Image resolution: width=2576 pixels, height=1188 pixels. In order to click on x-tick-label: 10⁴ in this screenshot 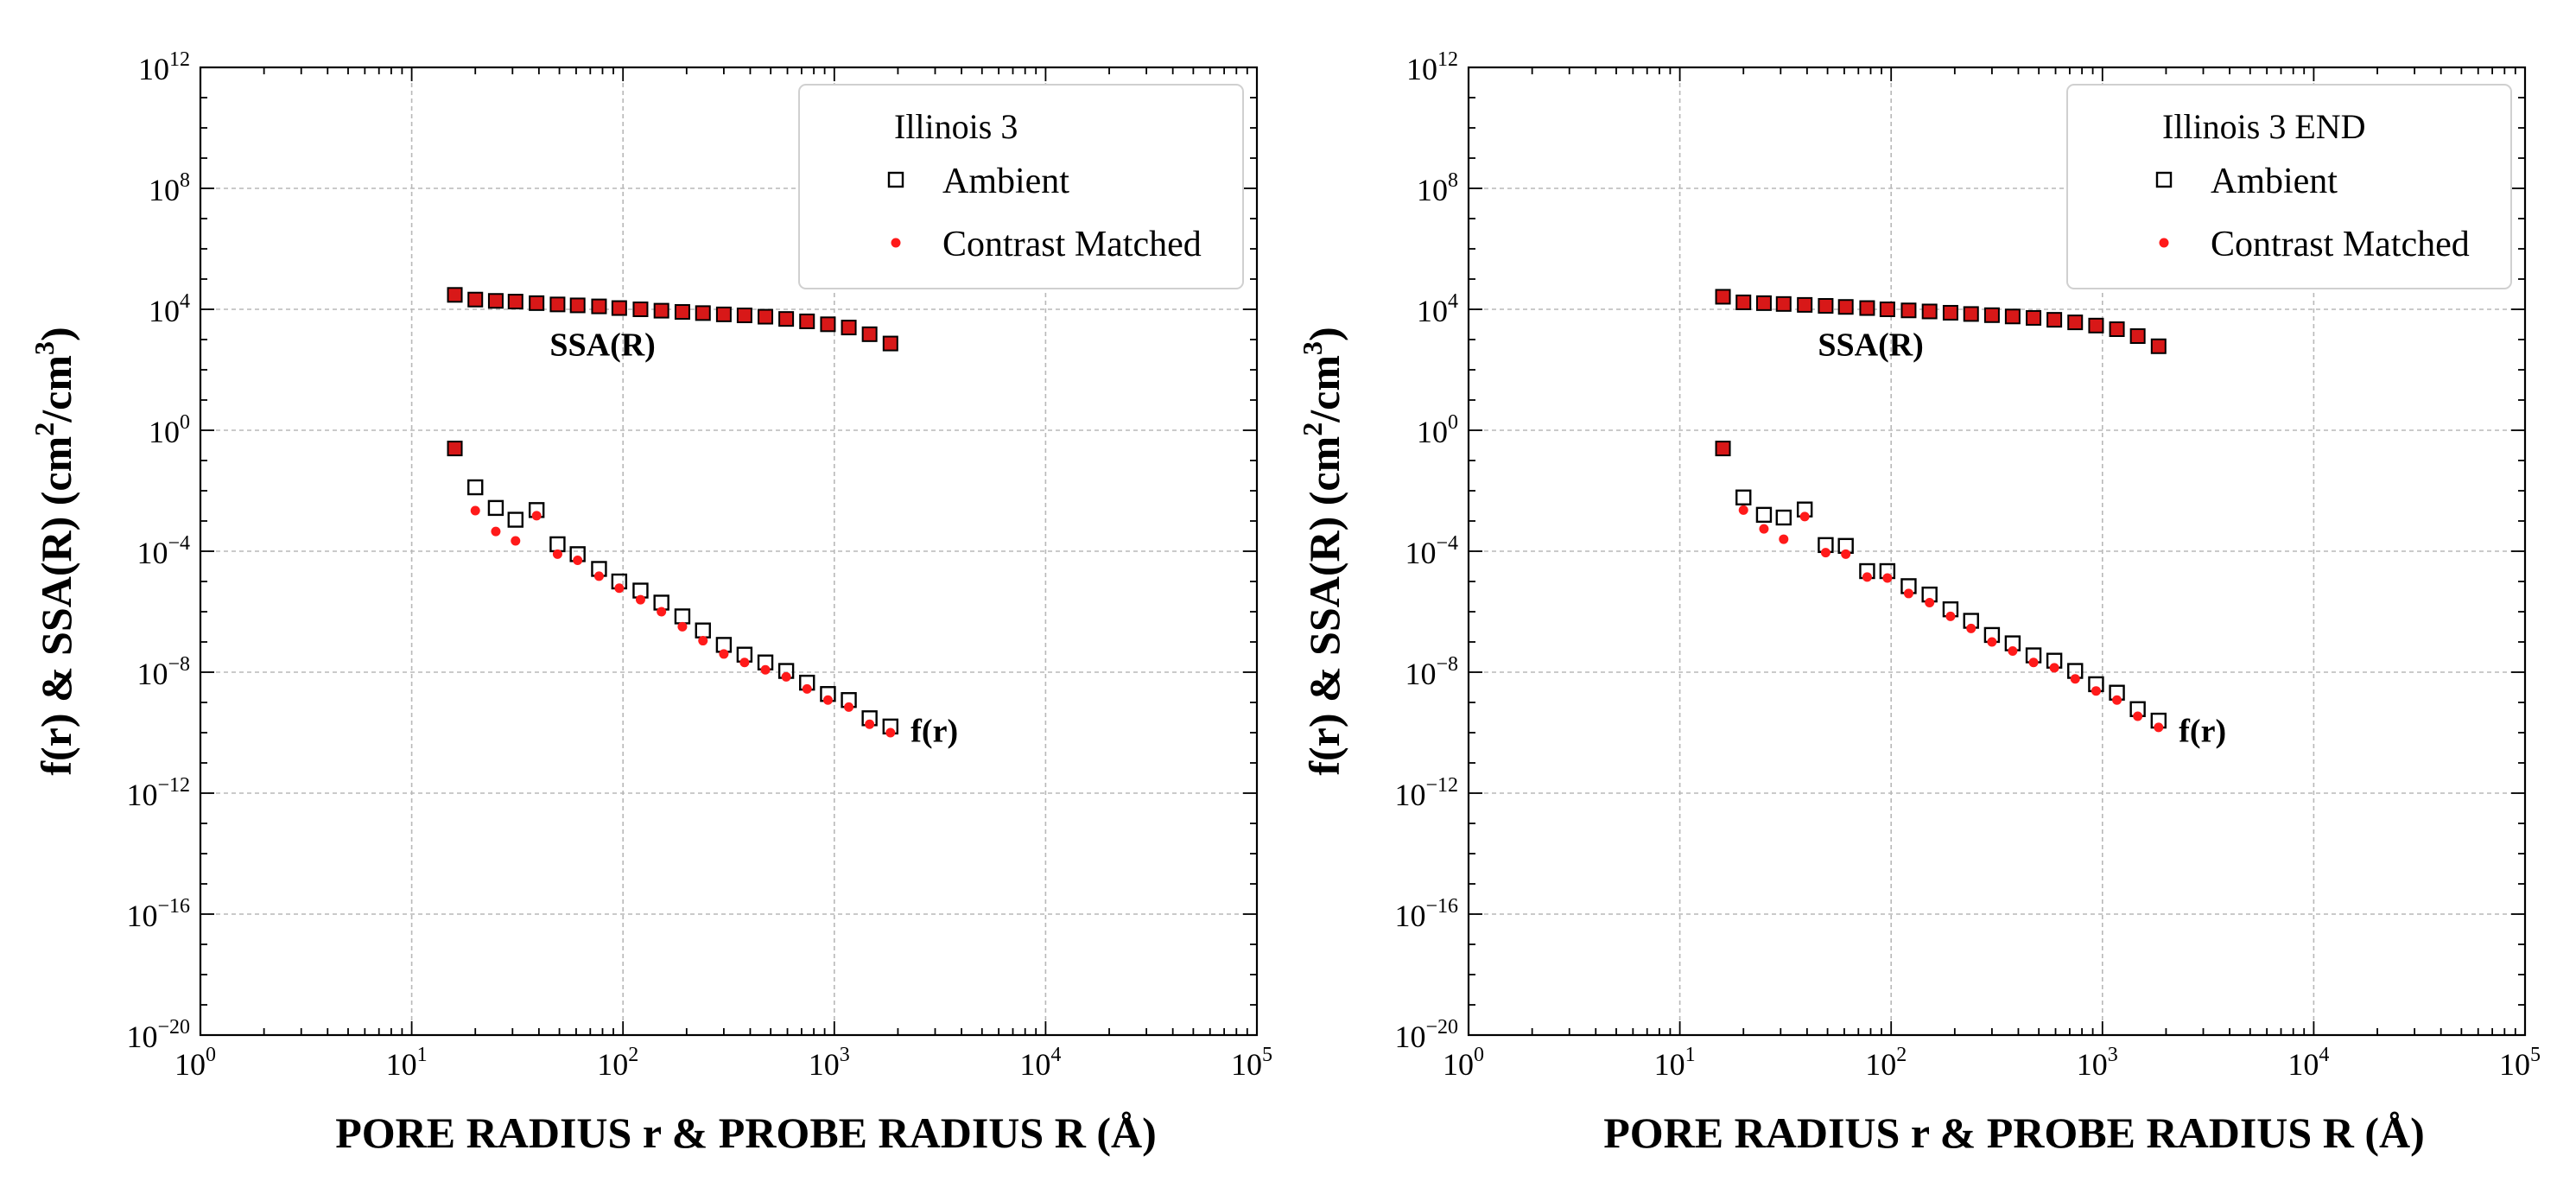, I will do `click(2308, 1063)`.